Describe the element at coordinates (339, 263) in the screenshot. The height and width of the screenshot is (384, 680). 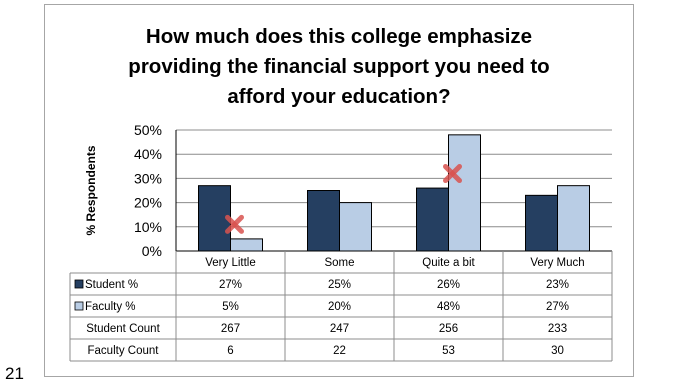
I see `x-tick-label: Some` at that location.